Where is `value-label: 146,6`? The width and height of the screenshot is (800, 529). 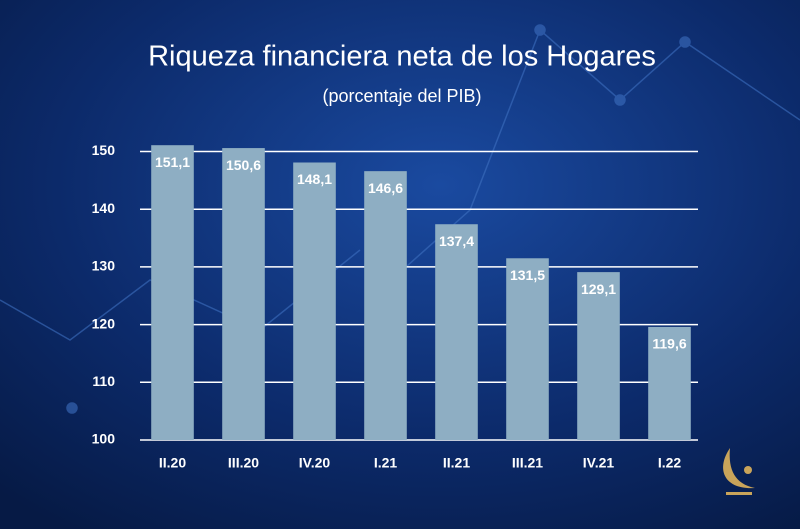 value-label: 146,6 is located at coordinates (385, 188).